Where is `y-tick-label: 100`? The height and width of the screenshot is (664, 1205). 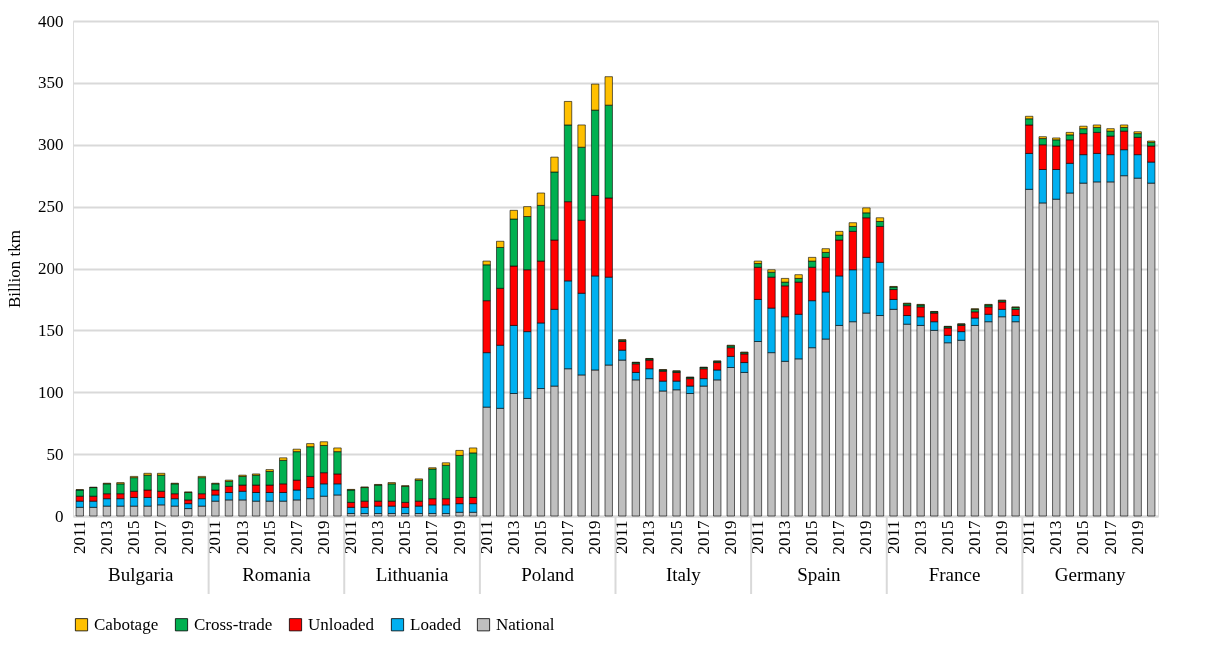 y-tick-label: 100 is located at coordinates (51, 392).